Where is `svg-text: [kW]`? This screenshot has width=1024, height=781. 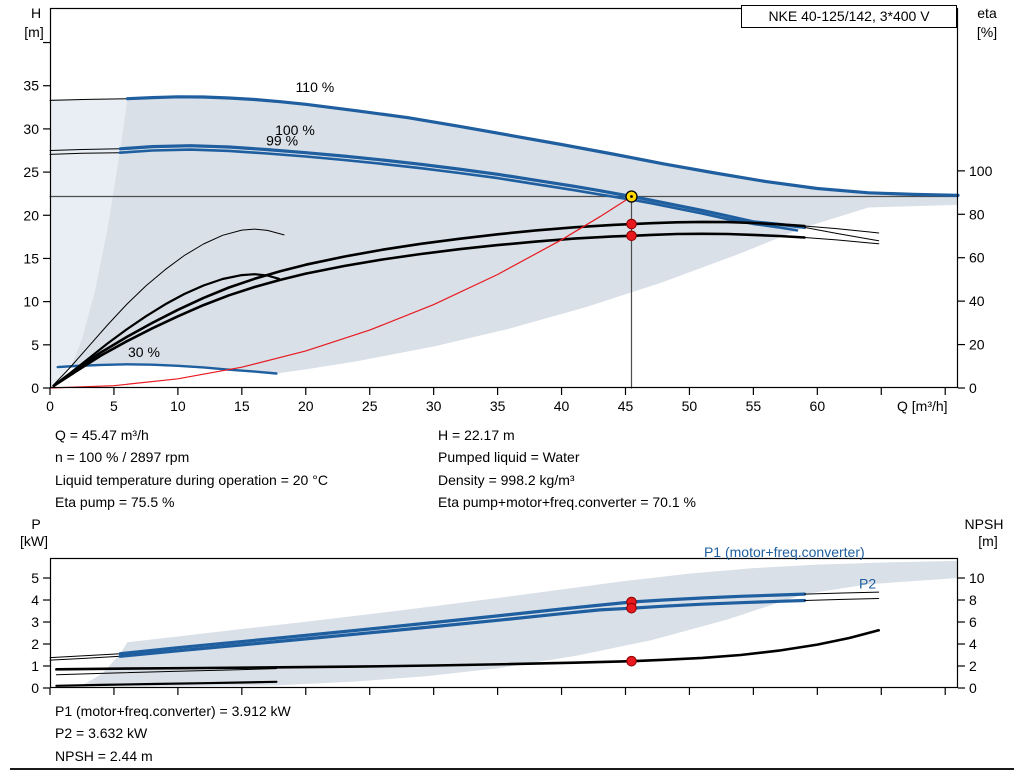
svg-text: [kW] is located at coordinates (34, 541).